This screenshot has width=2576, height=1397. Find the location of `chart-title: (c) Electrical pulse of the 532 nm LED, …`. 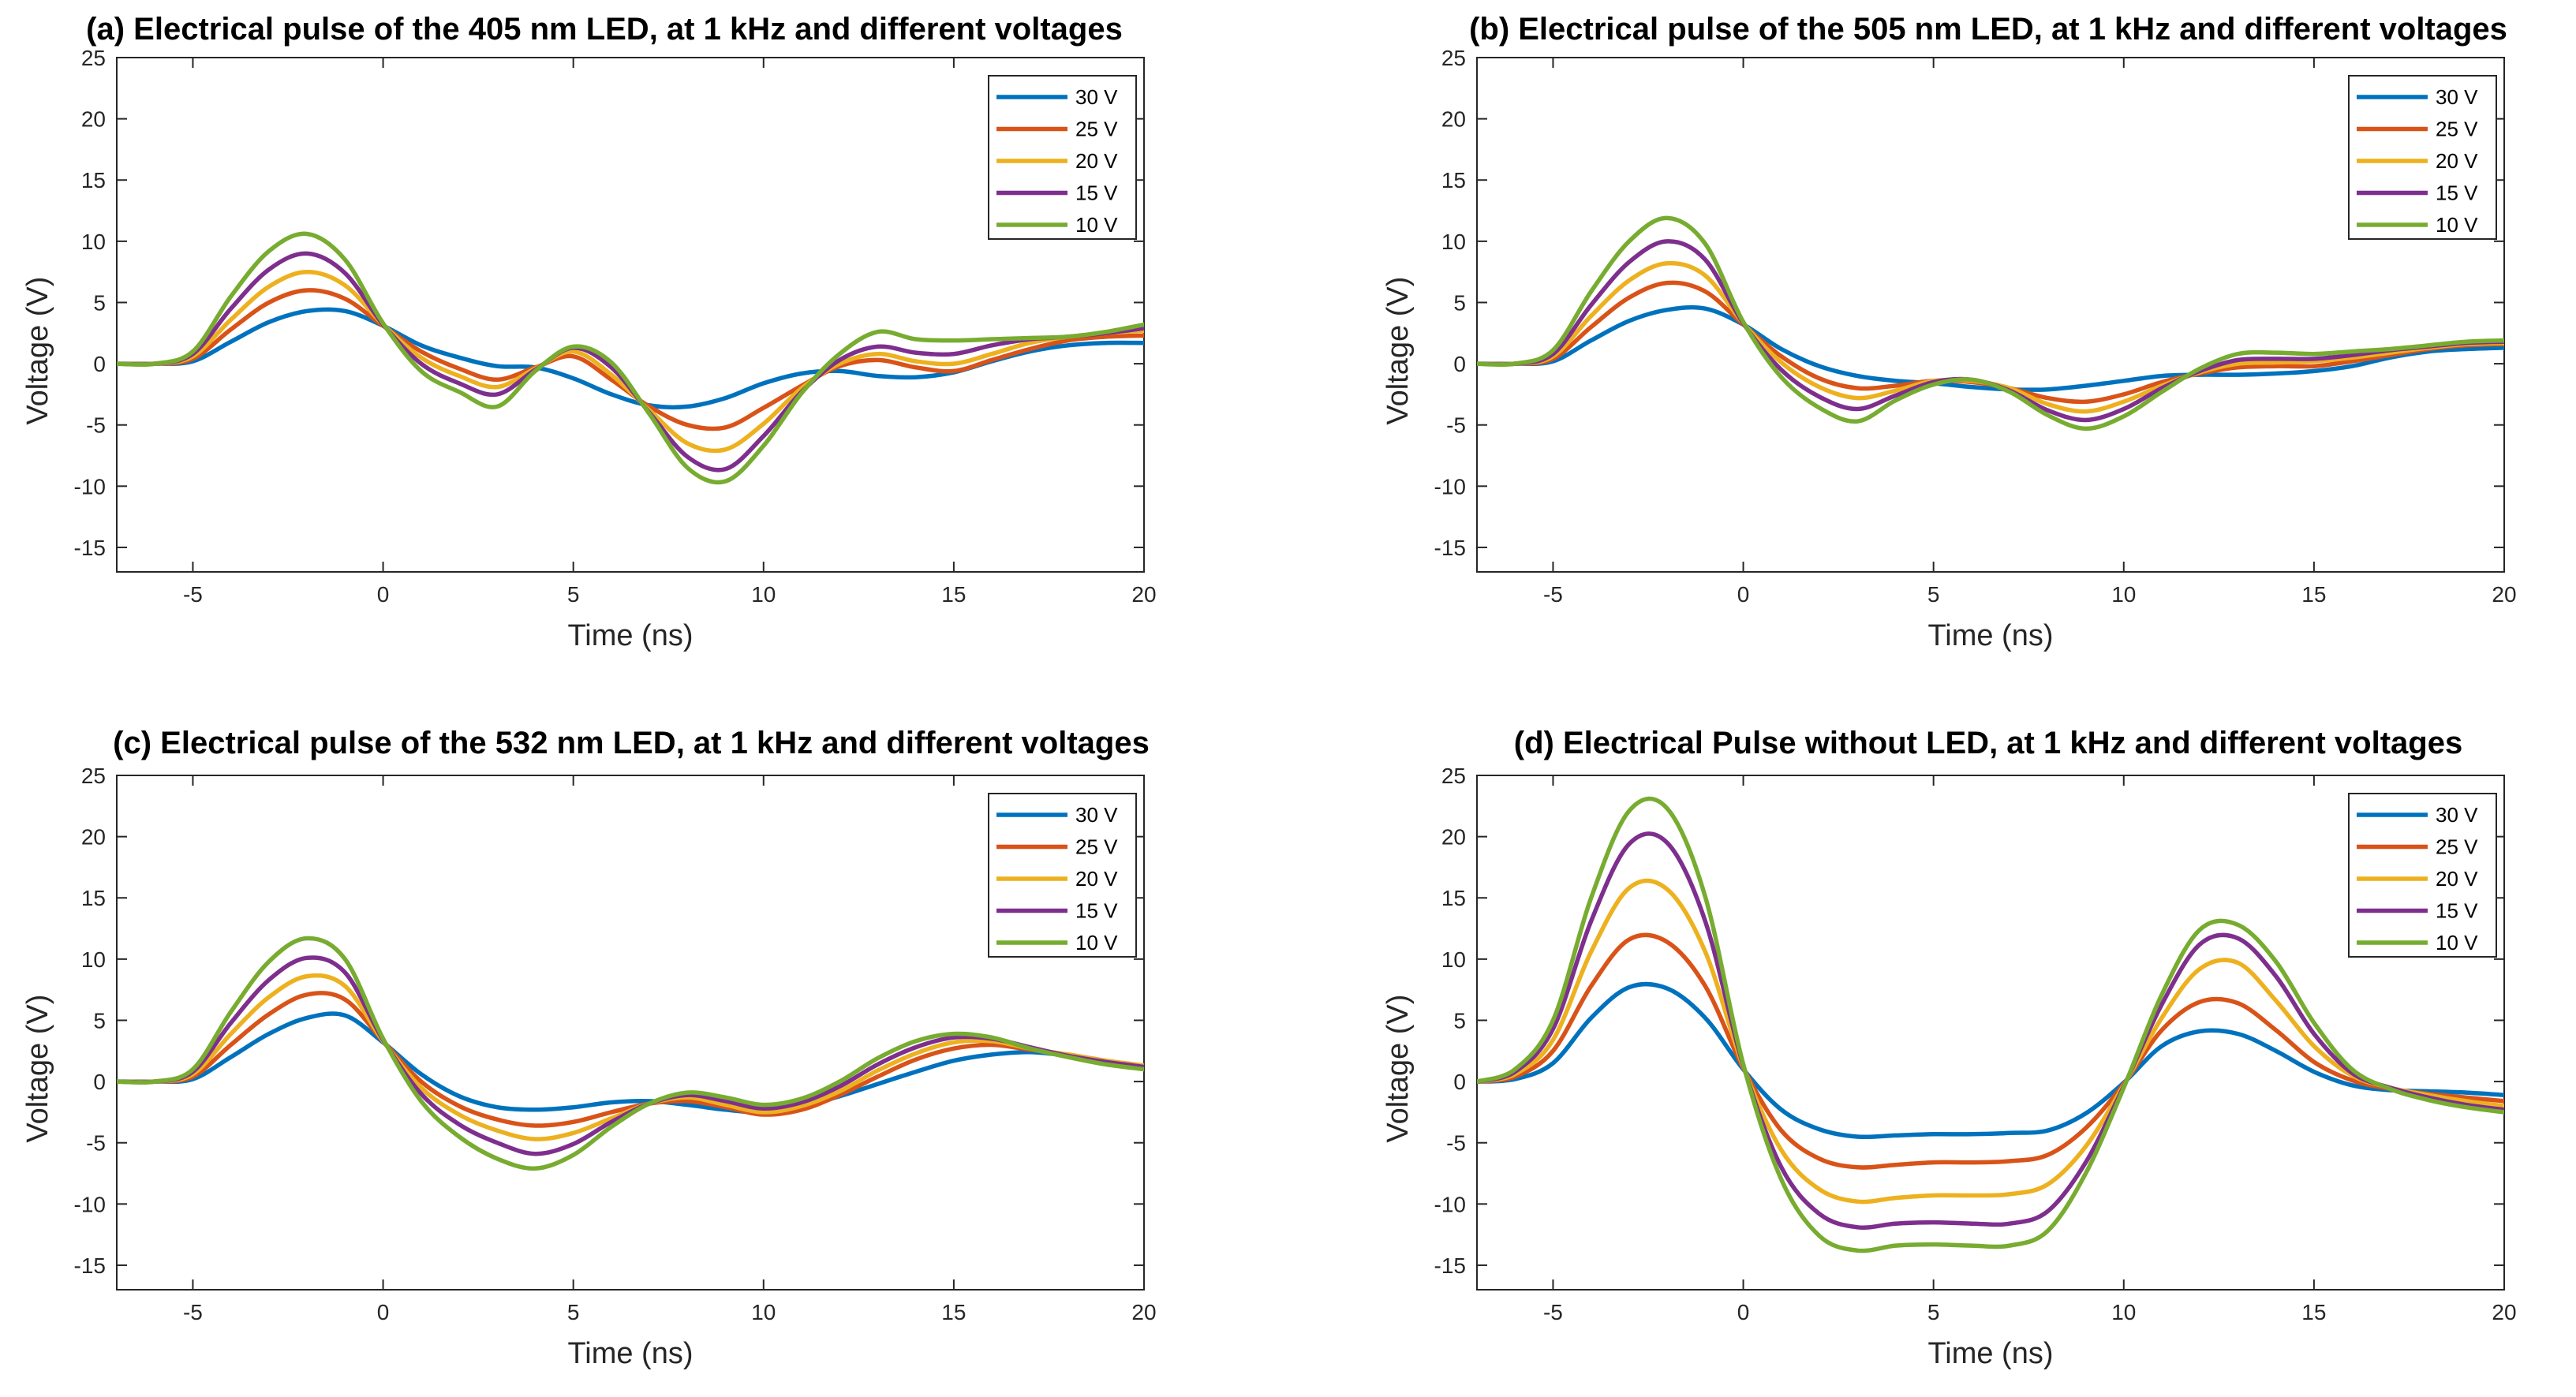

chart-title: (c) Electrical pulse of the 532 nm LED, … is located at coordinates (631, 743).